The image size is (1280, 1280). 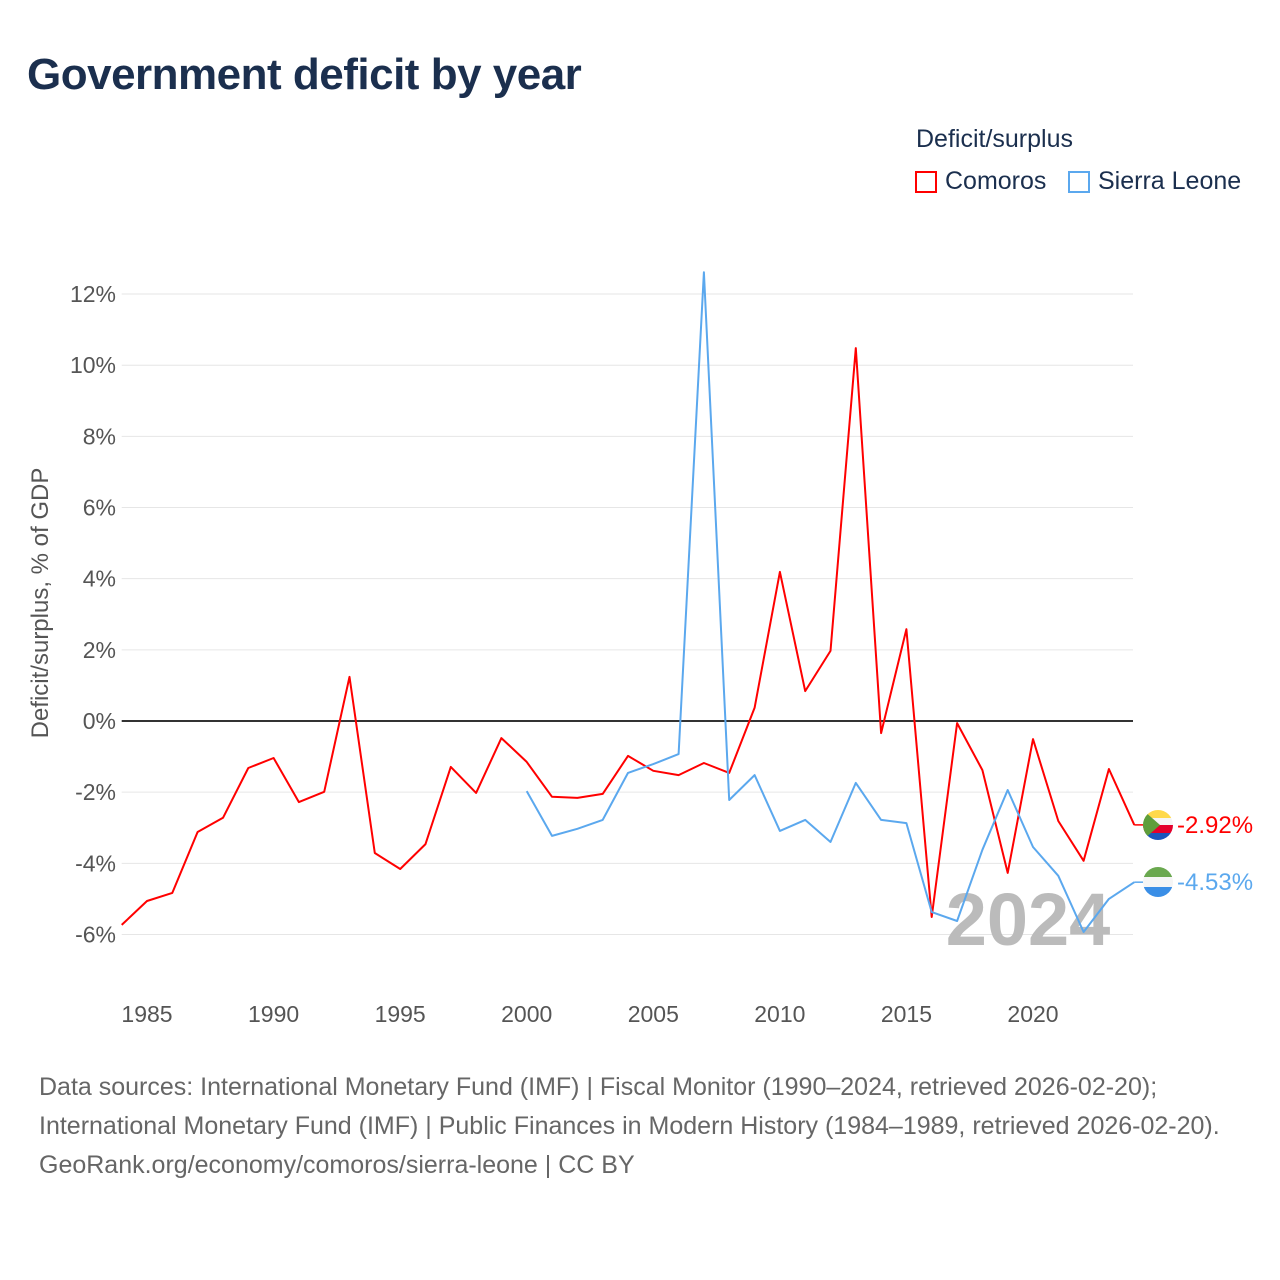 I want to click on x-tick-label: 2005, so click(x=653, y=1014).